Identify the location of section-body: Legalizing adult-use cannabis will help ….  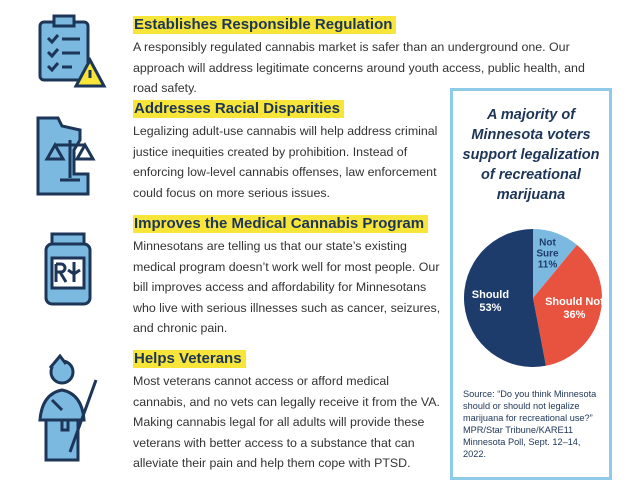
(285, 162).